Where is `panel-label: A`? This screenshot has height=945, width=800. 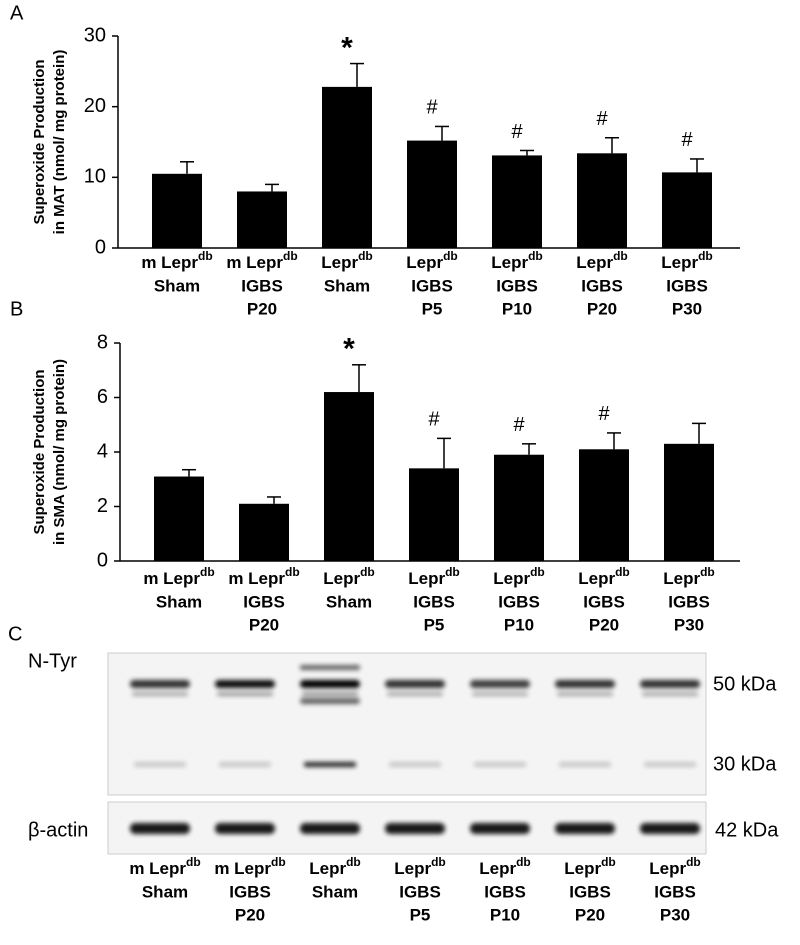
panel-label: A is located at coordinates (17, 13).